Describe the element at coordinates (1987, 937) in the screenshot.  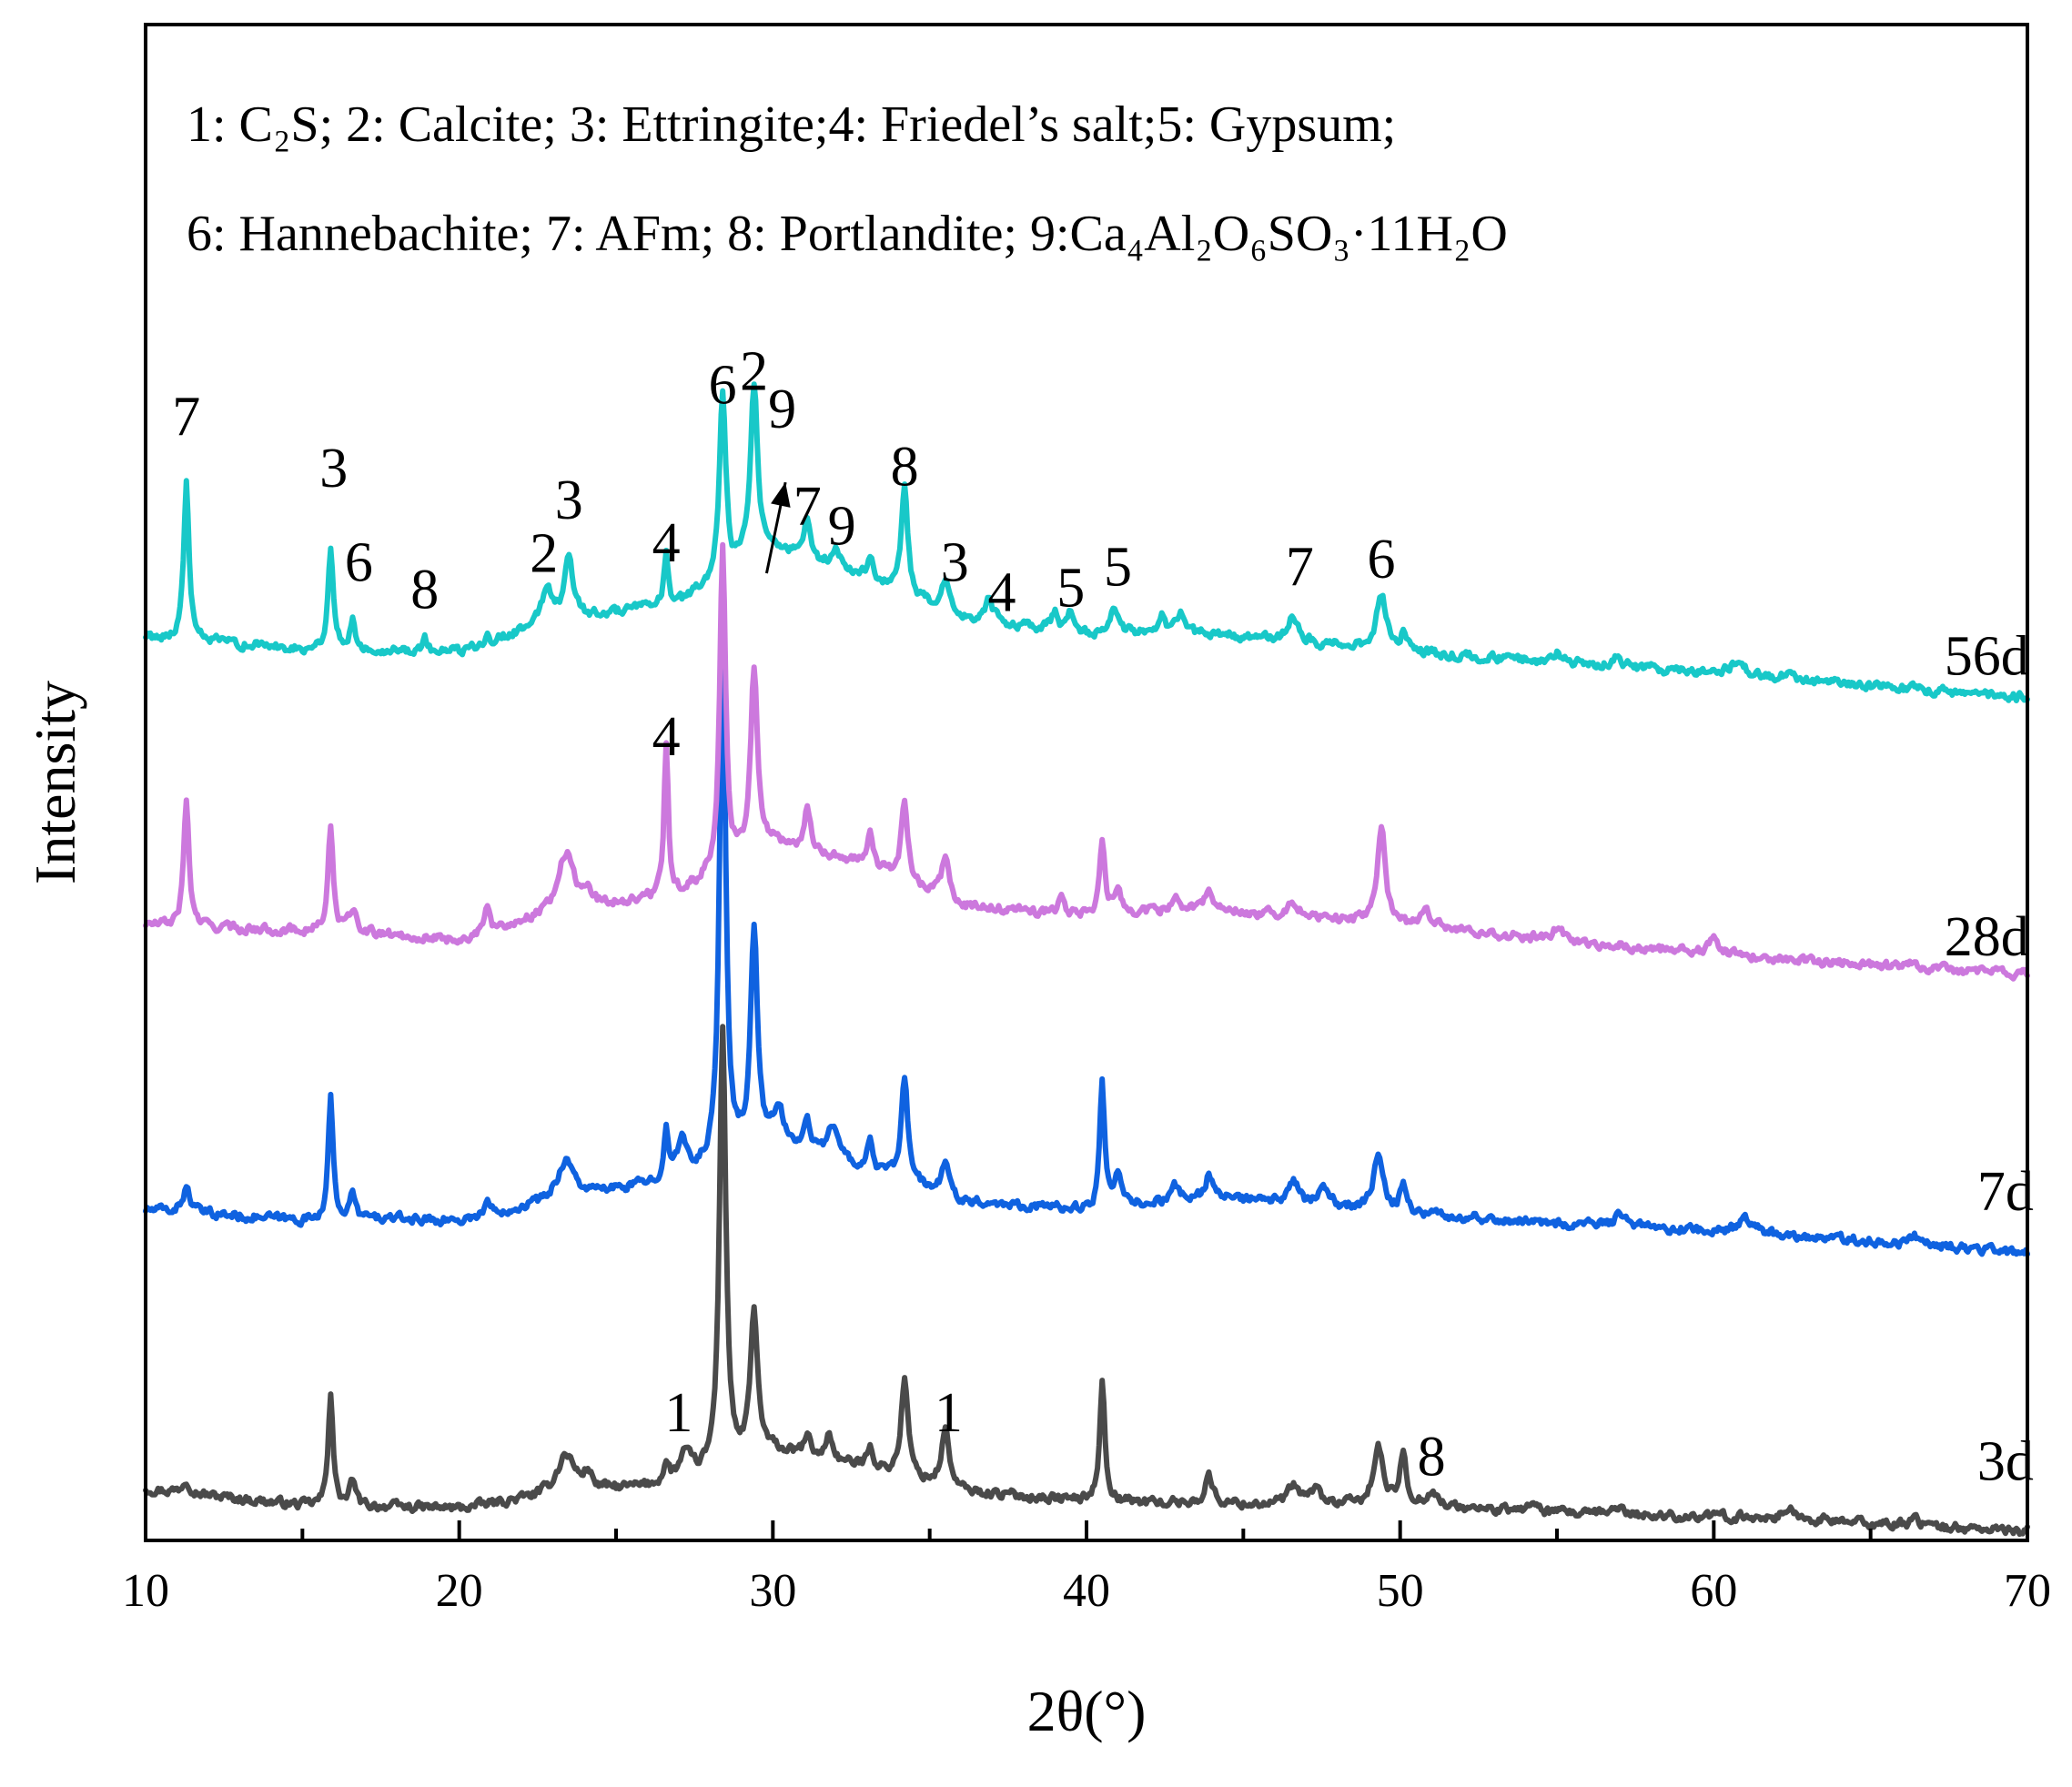
I see `series-label-28d: 28d` at that location.